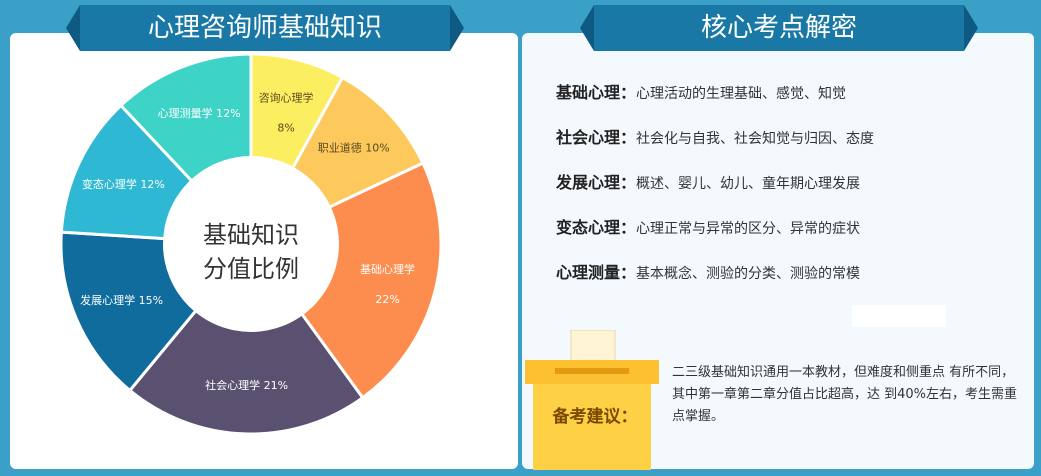 The height and width of the screenshot is (476, 1041). I want to click on key-point-label: 发展心理, so click(588, 182).